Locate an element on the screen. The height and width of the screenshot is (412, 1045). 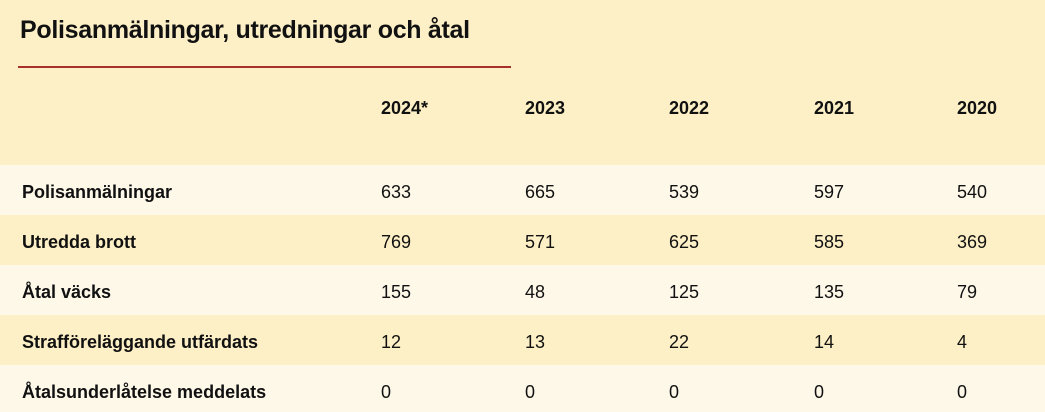
cell-value: 4 is located at coordinates (962, 342).